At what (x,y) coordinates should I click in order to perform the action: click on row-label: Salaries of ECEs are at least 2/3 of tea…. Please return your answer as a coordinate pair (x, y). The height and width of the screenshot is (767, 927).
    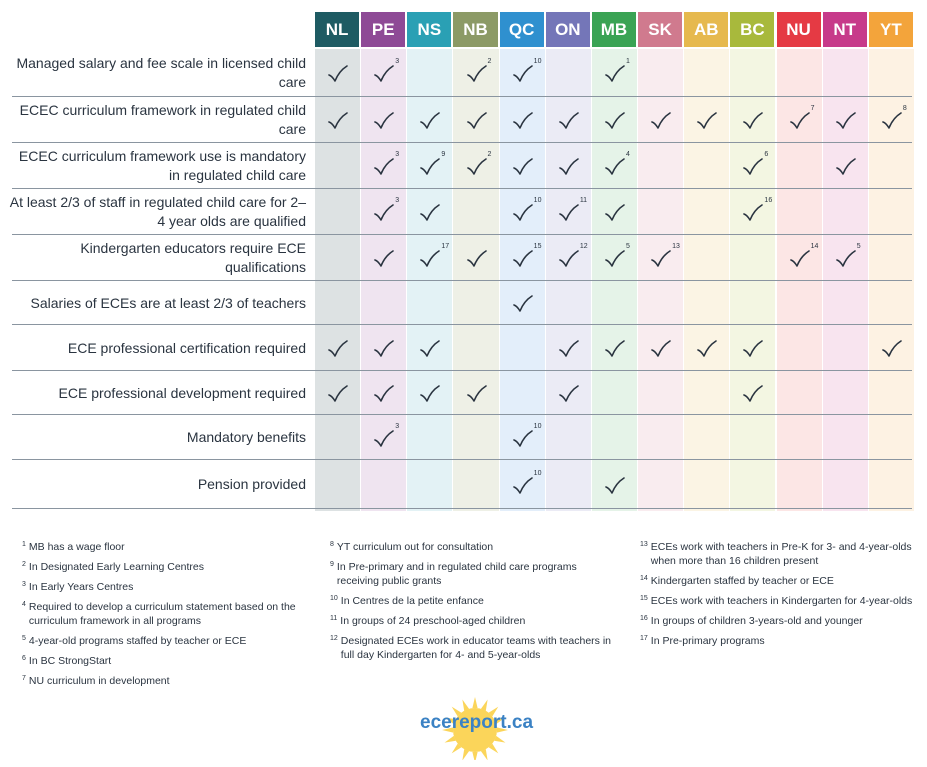
    Looking at the image, I should click on (168, 302).